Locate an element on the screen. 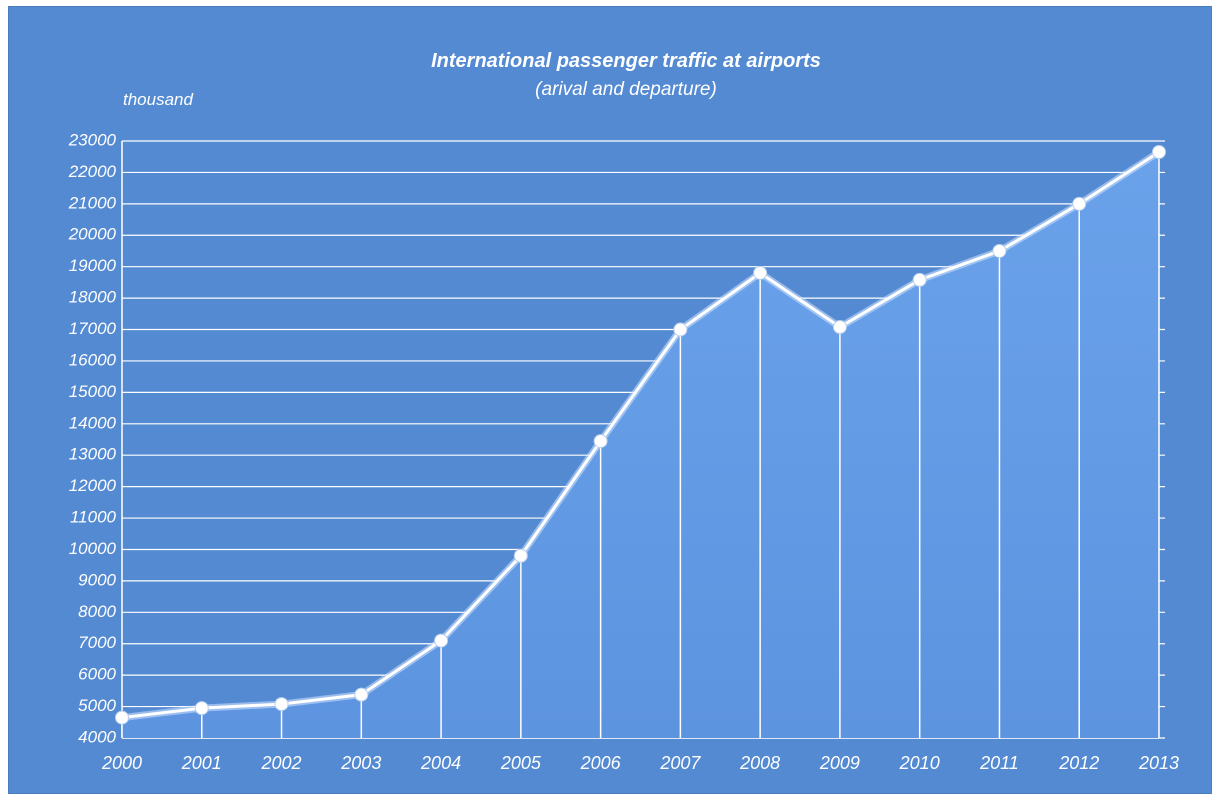 The image size is (1217, 801). y-tick-label: 22000 is located at coordinates (92, 171).